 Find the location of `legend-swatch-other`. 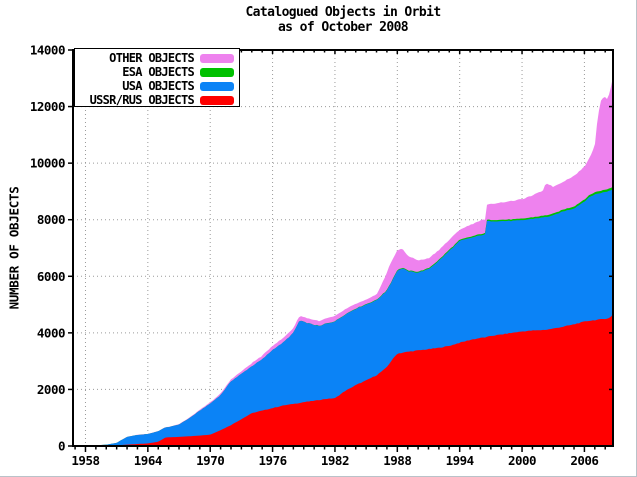

legend-swatch-other is located at coordinates (217, 58).